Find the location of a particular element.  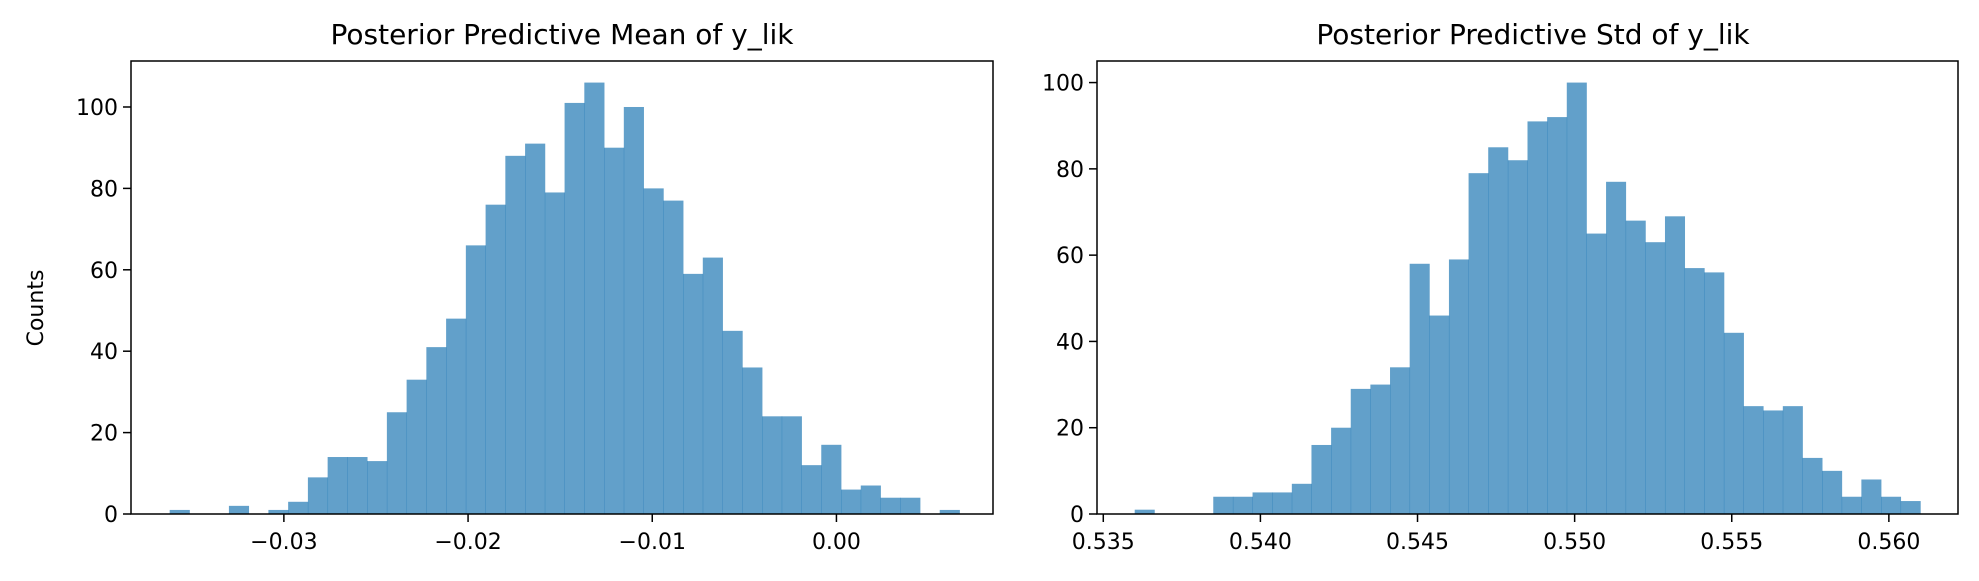

mean-xtick-label: 0.00 is located at coordinates (836, 542).